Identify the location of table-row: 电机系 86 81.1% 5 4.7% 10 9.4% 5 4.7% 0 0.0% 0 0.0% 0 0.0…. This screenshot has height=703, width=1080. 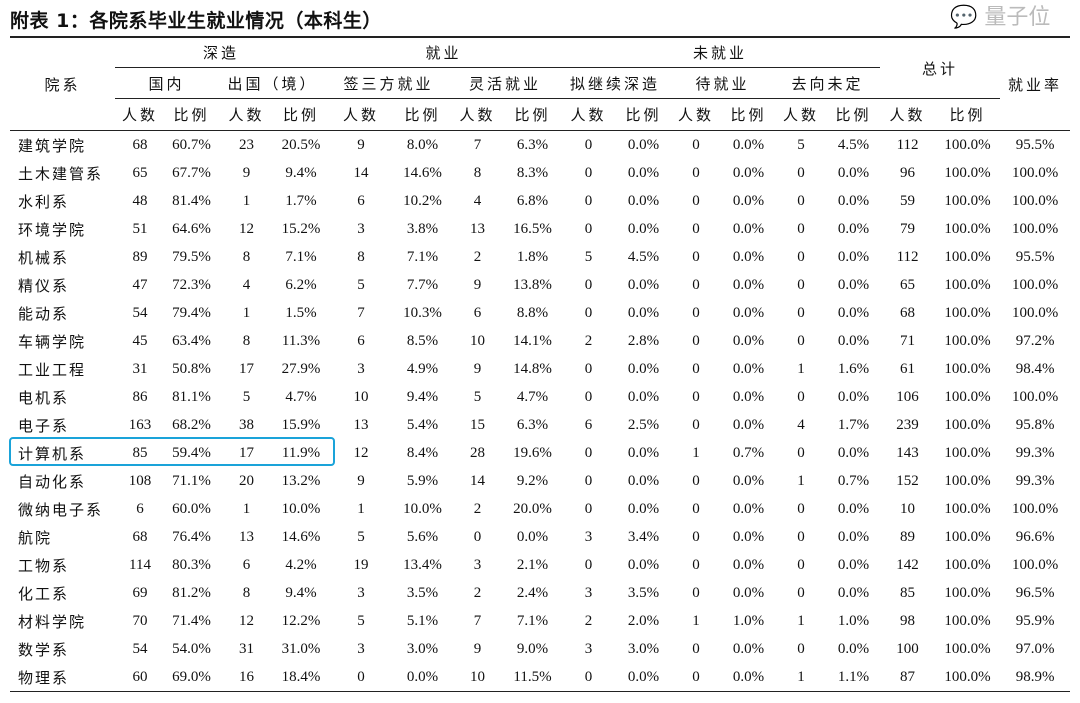
(540, 397).